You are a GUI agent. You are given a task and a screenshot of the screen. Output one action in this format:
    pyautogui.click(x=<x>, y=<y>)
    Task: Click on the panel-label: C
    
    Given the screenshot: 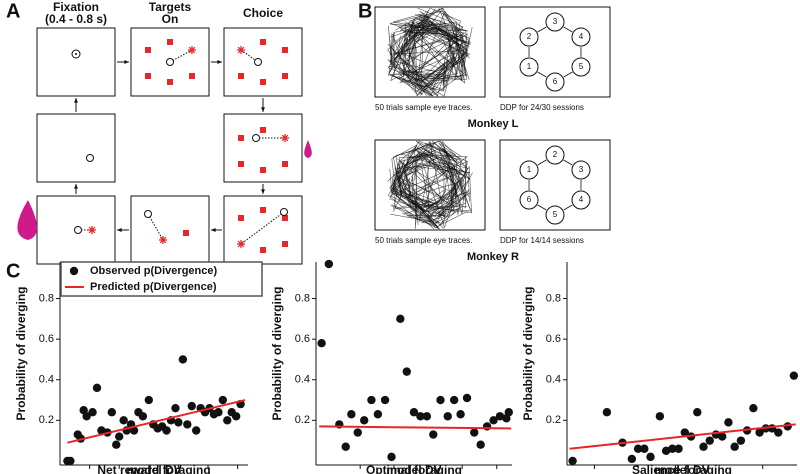 What is the action you would take?
    pyautogui.click(x=13, y=271)
    